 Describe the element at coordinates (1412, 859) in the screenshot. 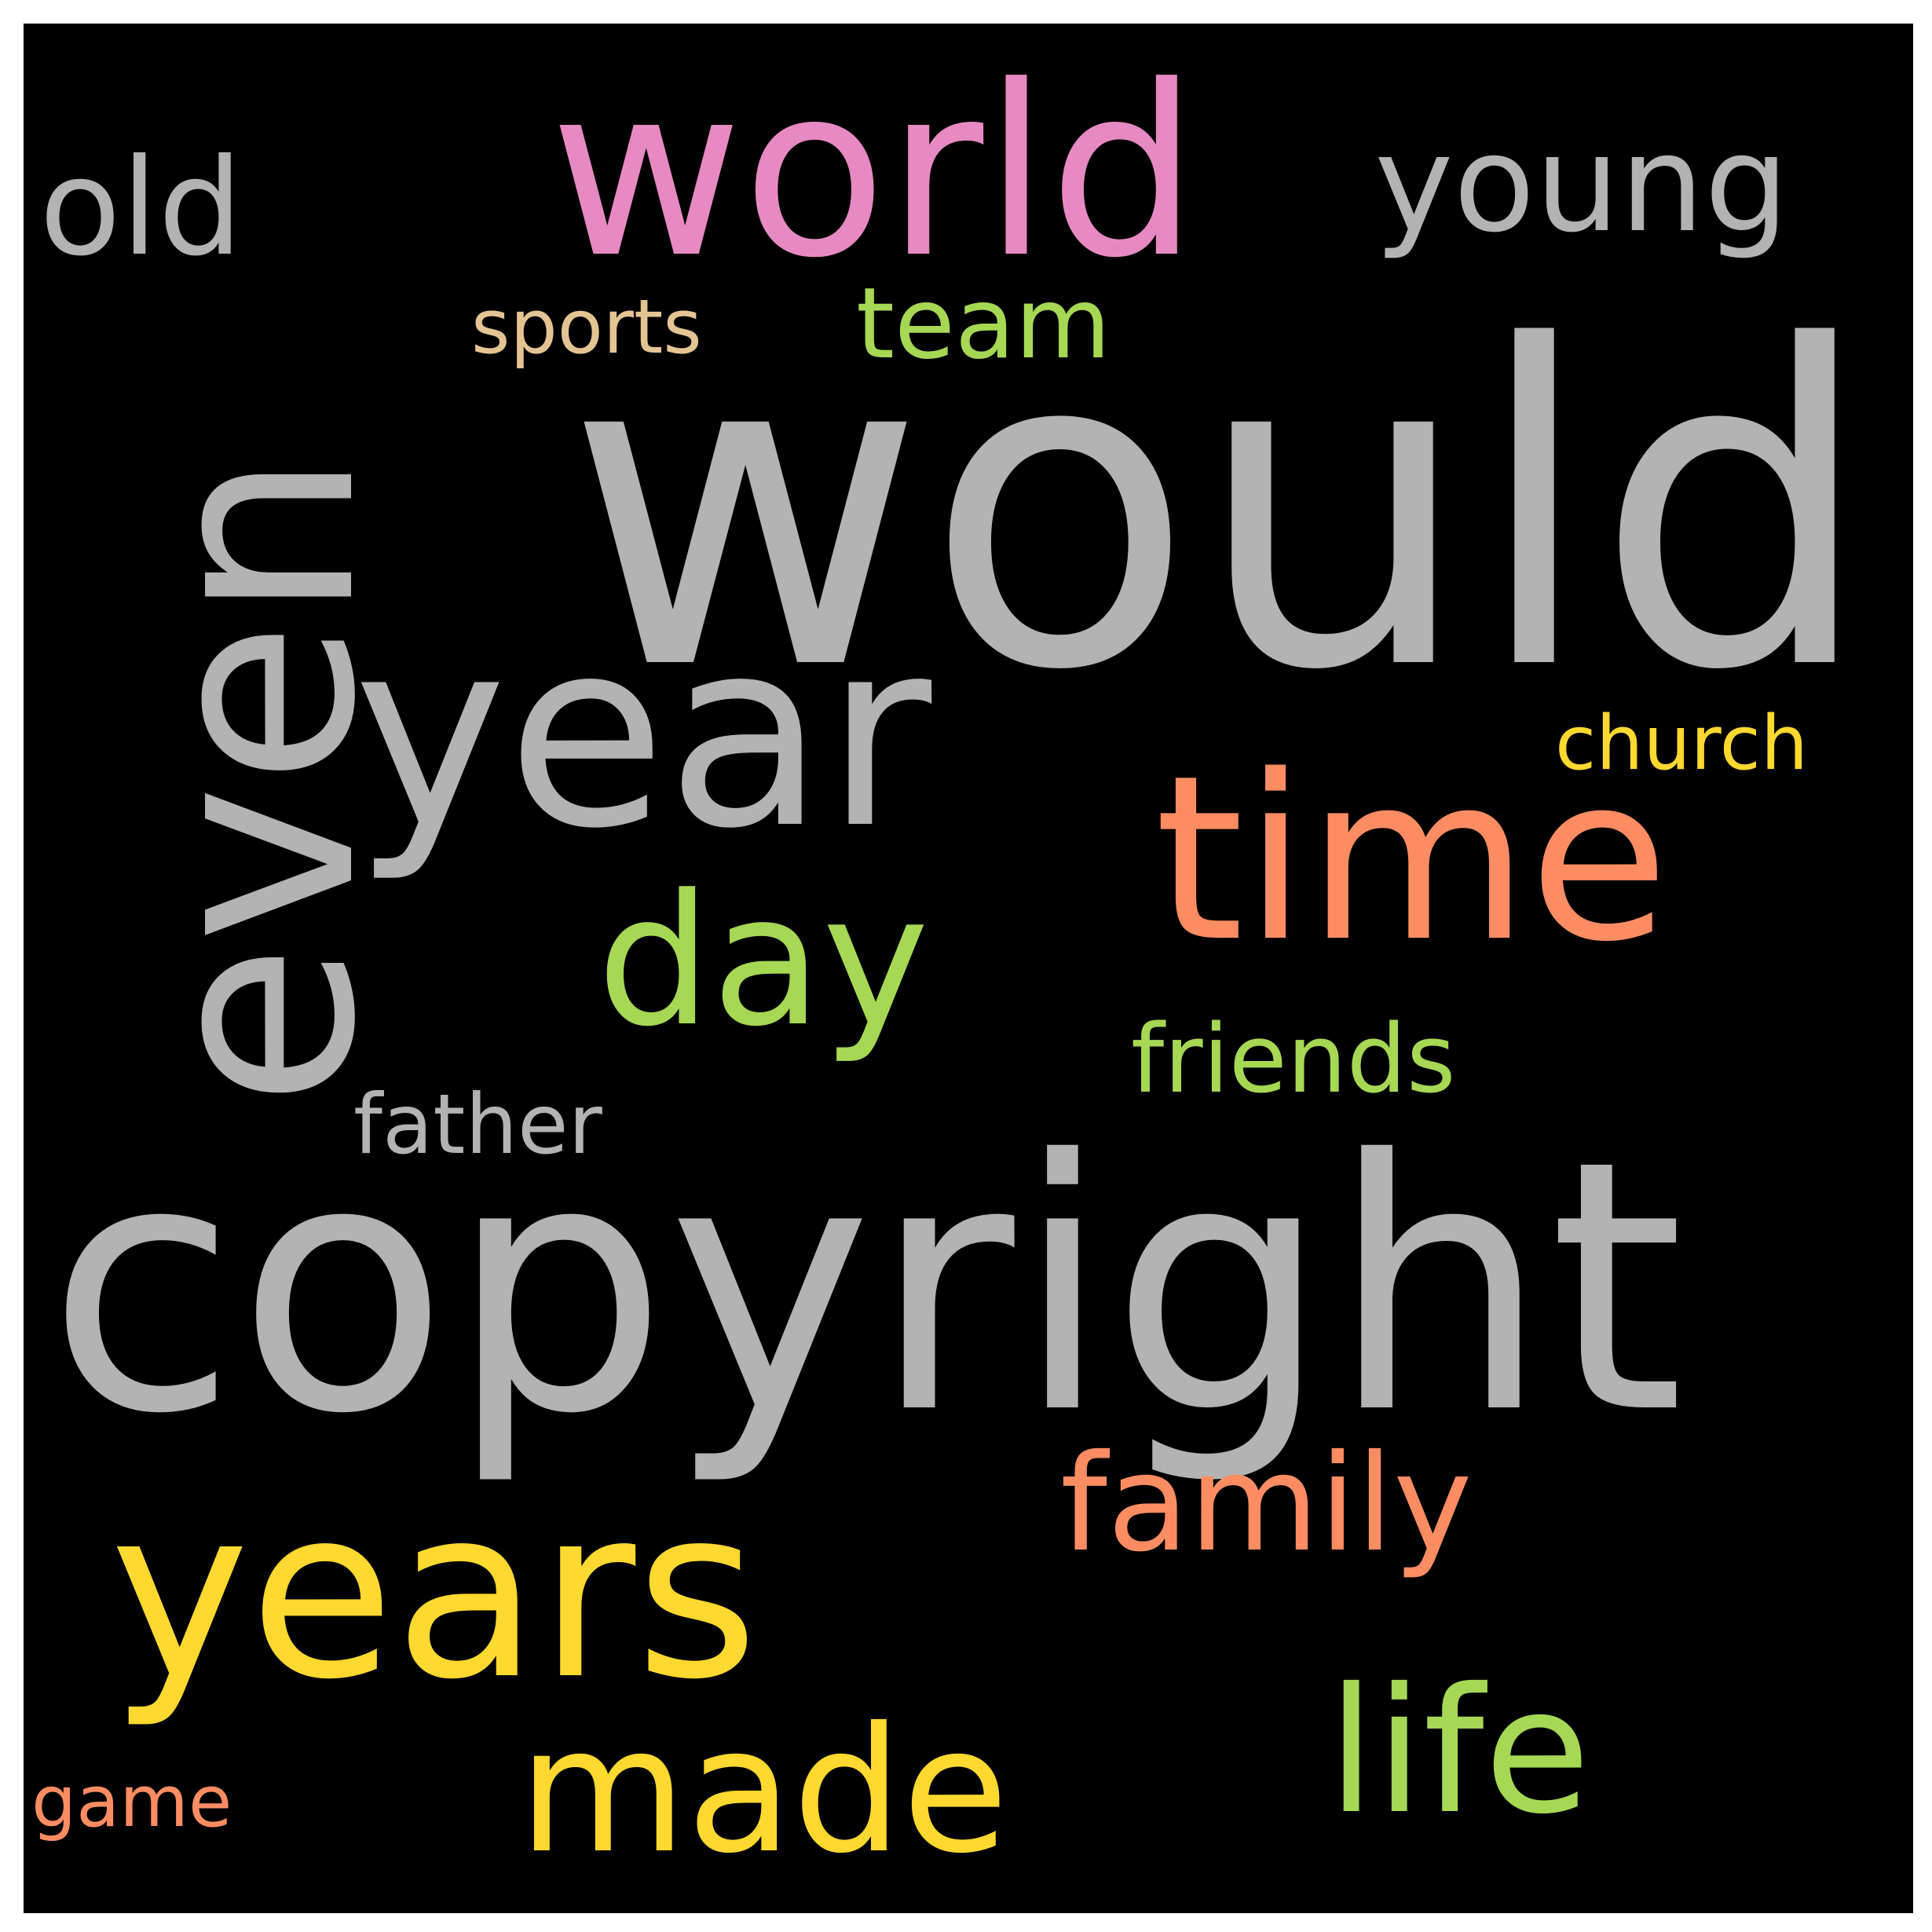

I see `word-time: time` at that location.